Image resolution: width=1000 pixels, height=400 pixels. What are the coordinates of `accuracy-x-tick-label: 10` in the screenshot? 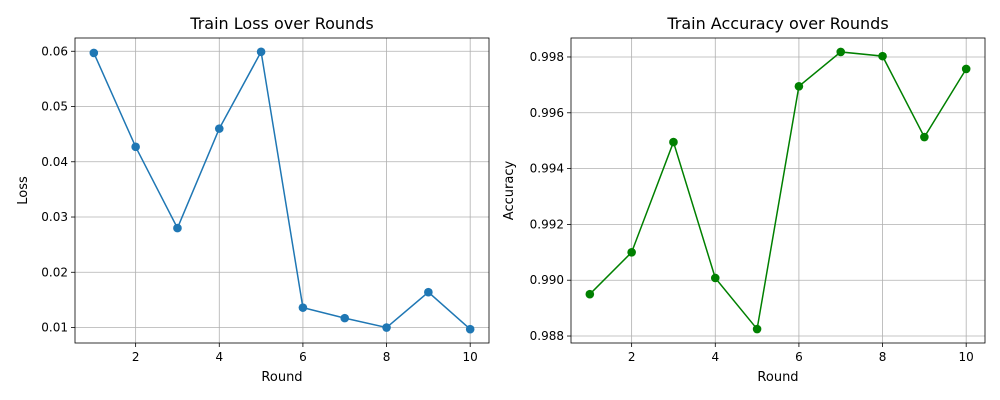 It's located at (966, 357).